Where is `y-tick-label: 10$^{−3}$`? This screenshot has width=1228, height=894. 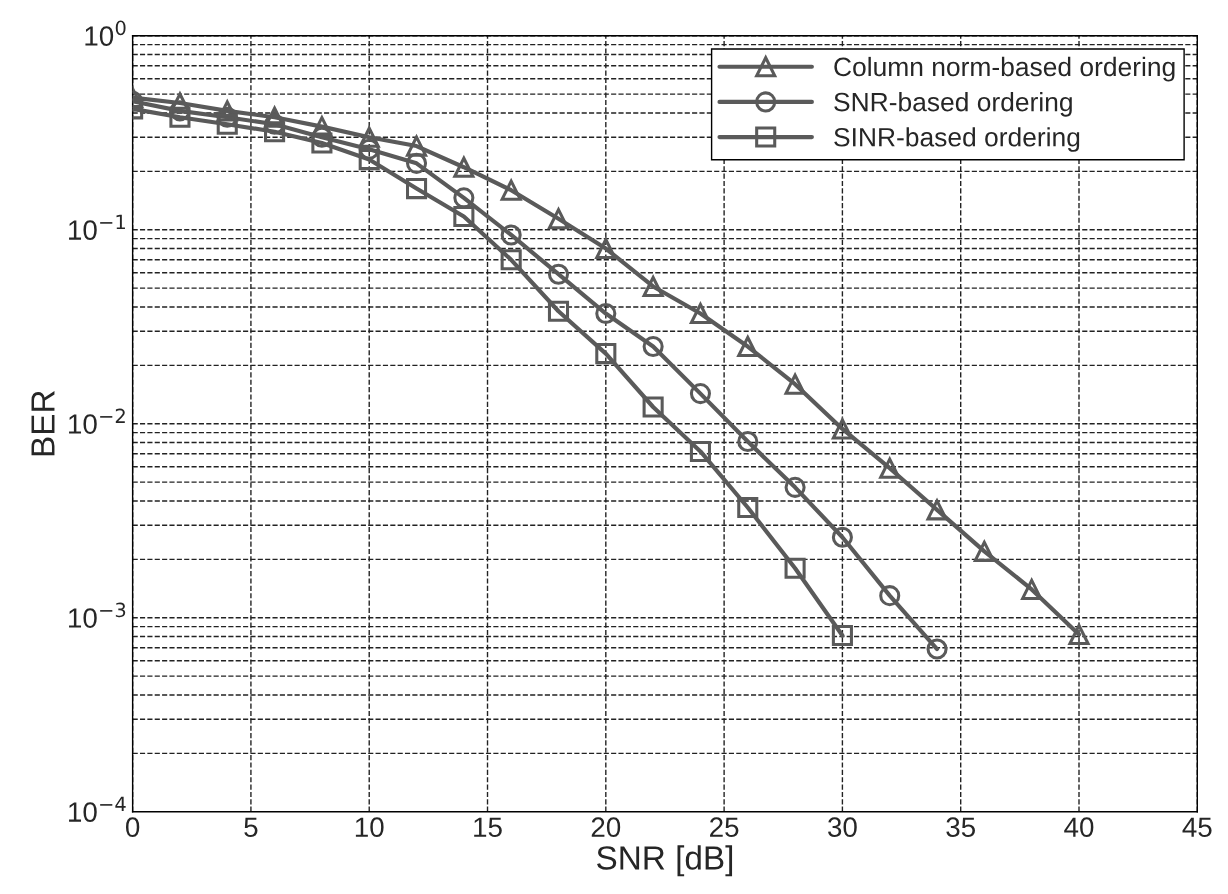
y-tick-label: 10$^{−3}$ is located at coordinates (97, 615).